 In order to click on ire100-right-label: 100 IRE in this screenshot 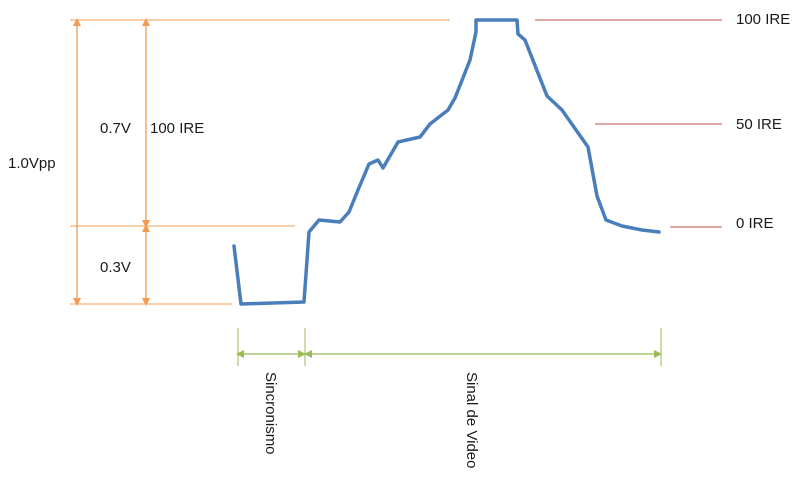, I will do `click(763, 19)`.